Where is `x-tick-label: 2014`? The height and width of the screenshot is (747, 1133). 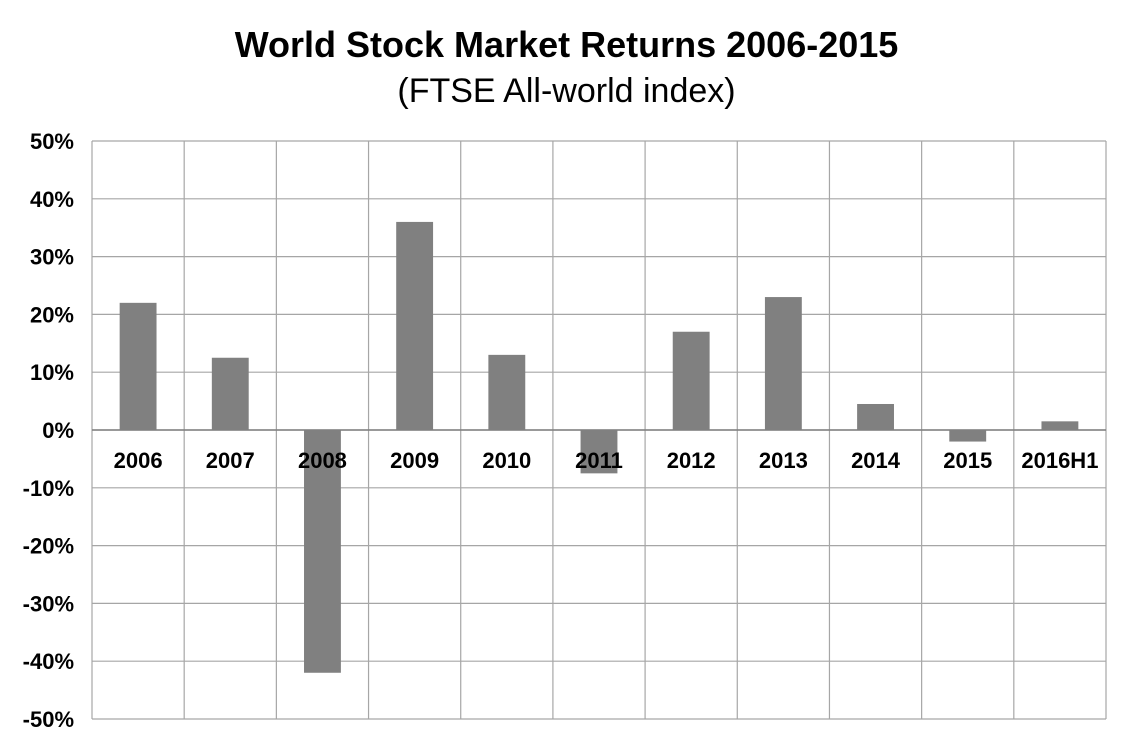 x-tick-label: 2014 is located at coordinates (876, 460).